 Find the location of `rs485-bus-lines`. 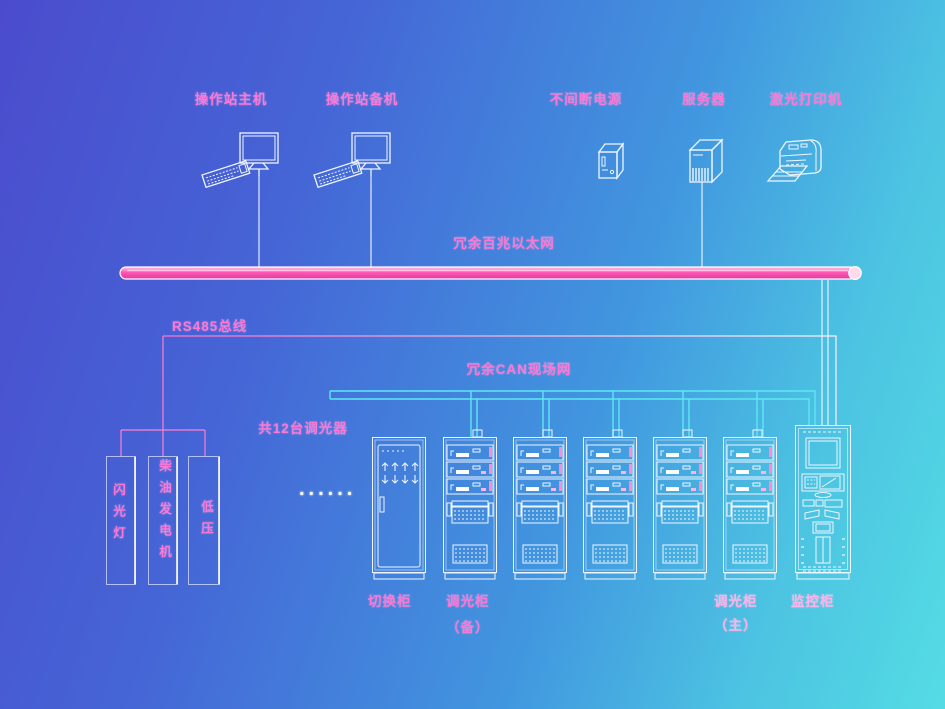

rs485-bus-lines is located at coordinates (478, 395).